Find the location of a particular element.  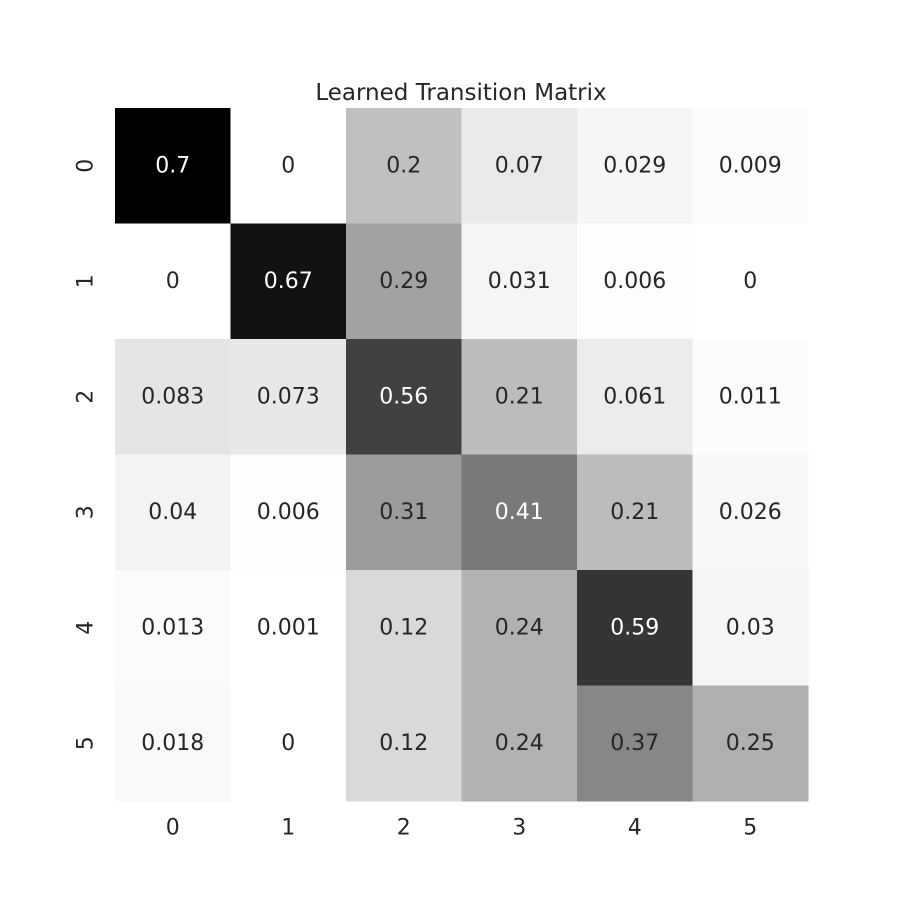

cell-value-label-r2-c0: 0.083 is located at coordinates (172, 396).